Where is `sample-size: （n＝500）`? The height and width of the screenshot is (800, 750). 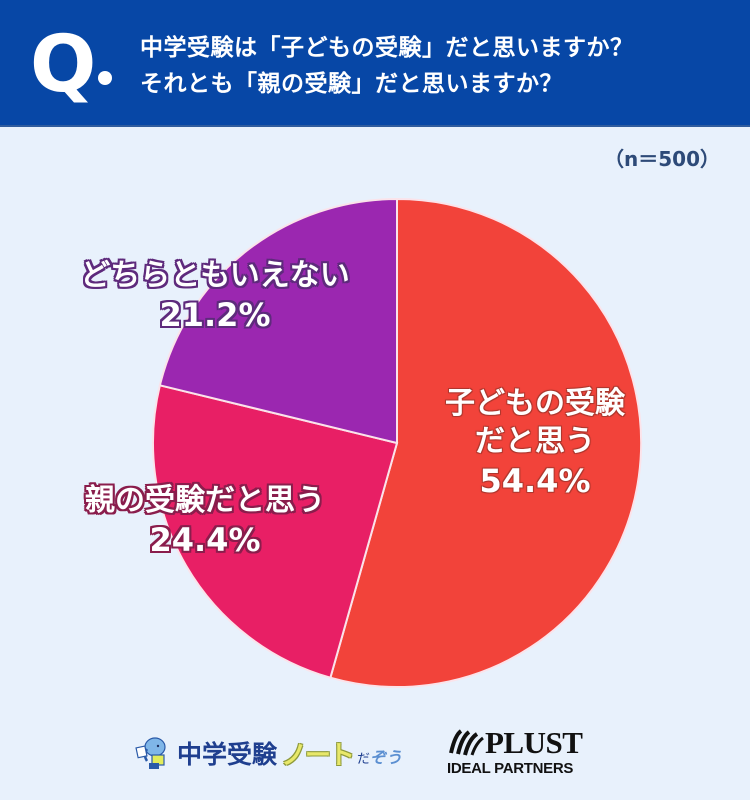 sample-size: （n＝500） is located at coordinates (662, 159).